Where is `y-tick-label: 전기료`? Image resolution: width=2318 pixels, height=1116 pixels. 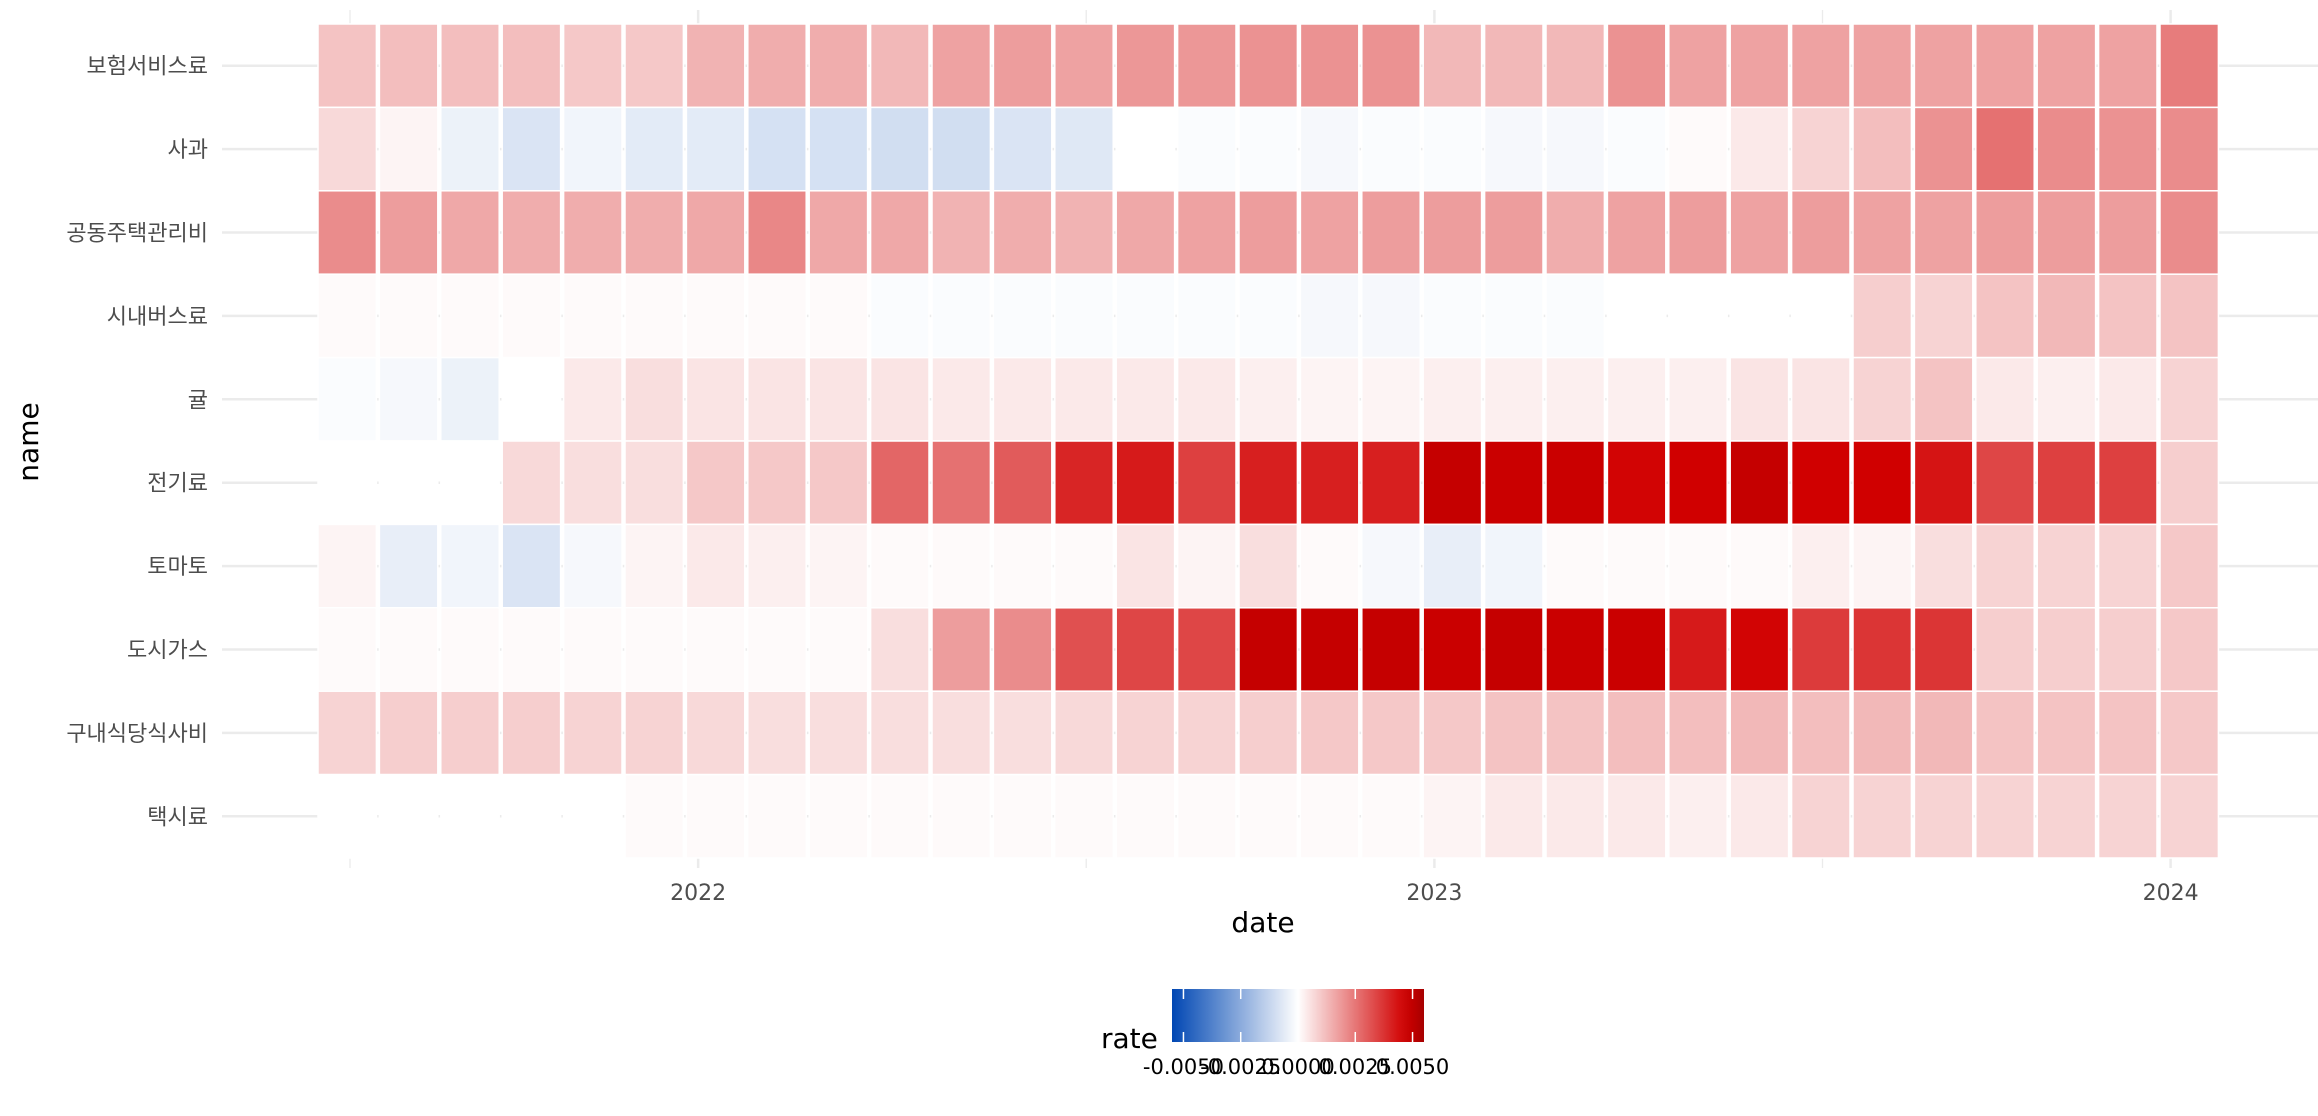
y-tick-label: 전기료 is located at coordinates (177, 484).